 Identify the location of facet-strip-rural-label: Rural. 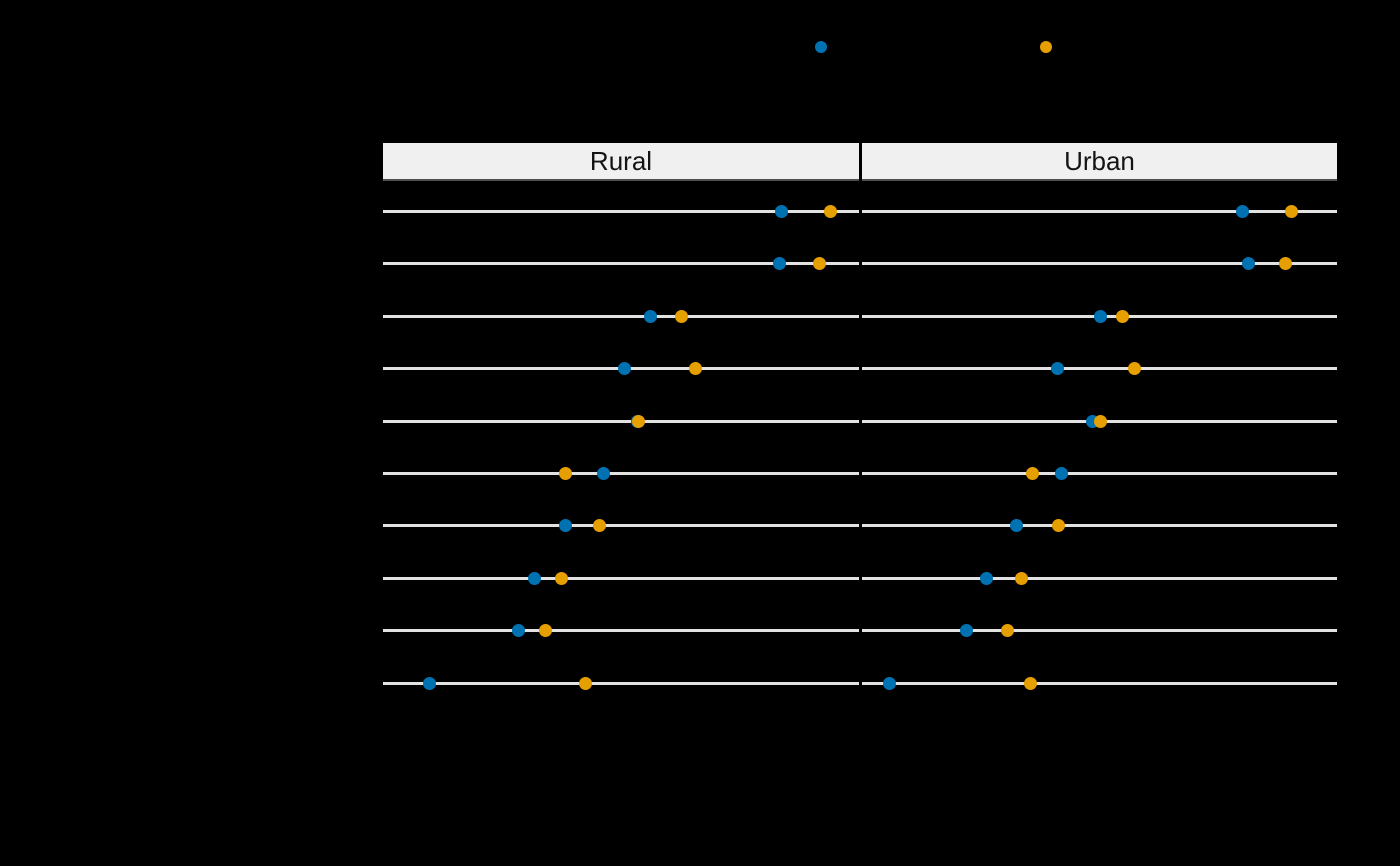
(621, 161).